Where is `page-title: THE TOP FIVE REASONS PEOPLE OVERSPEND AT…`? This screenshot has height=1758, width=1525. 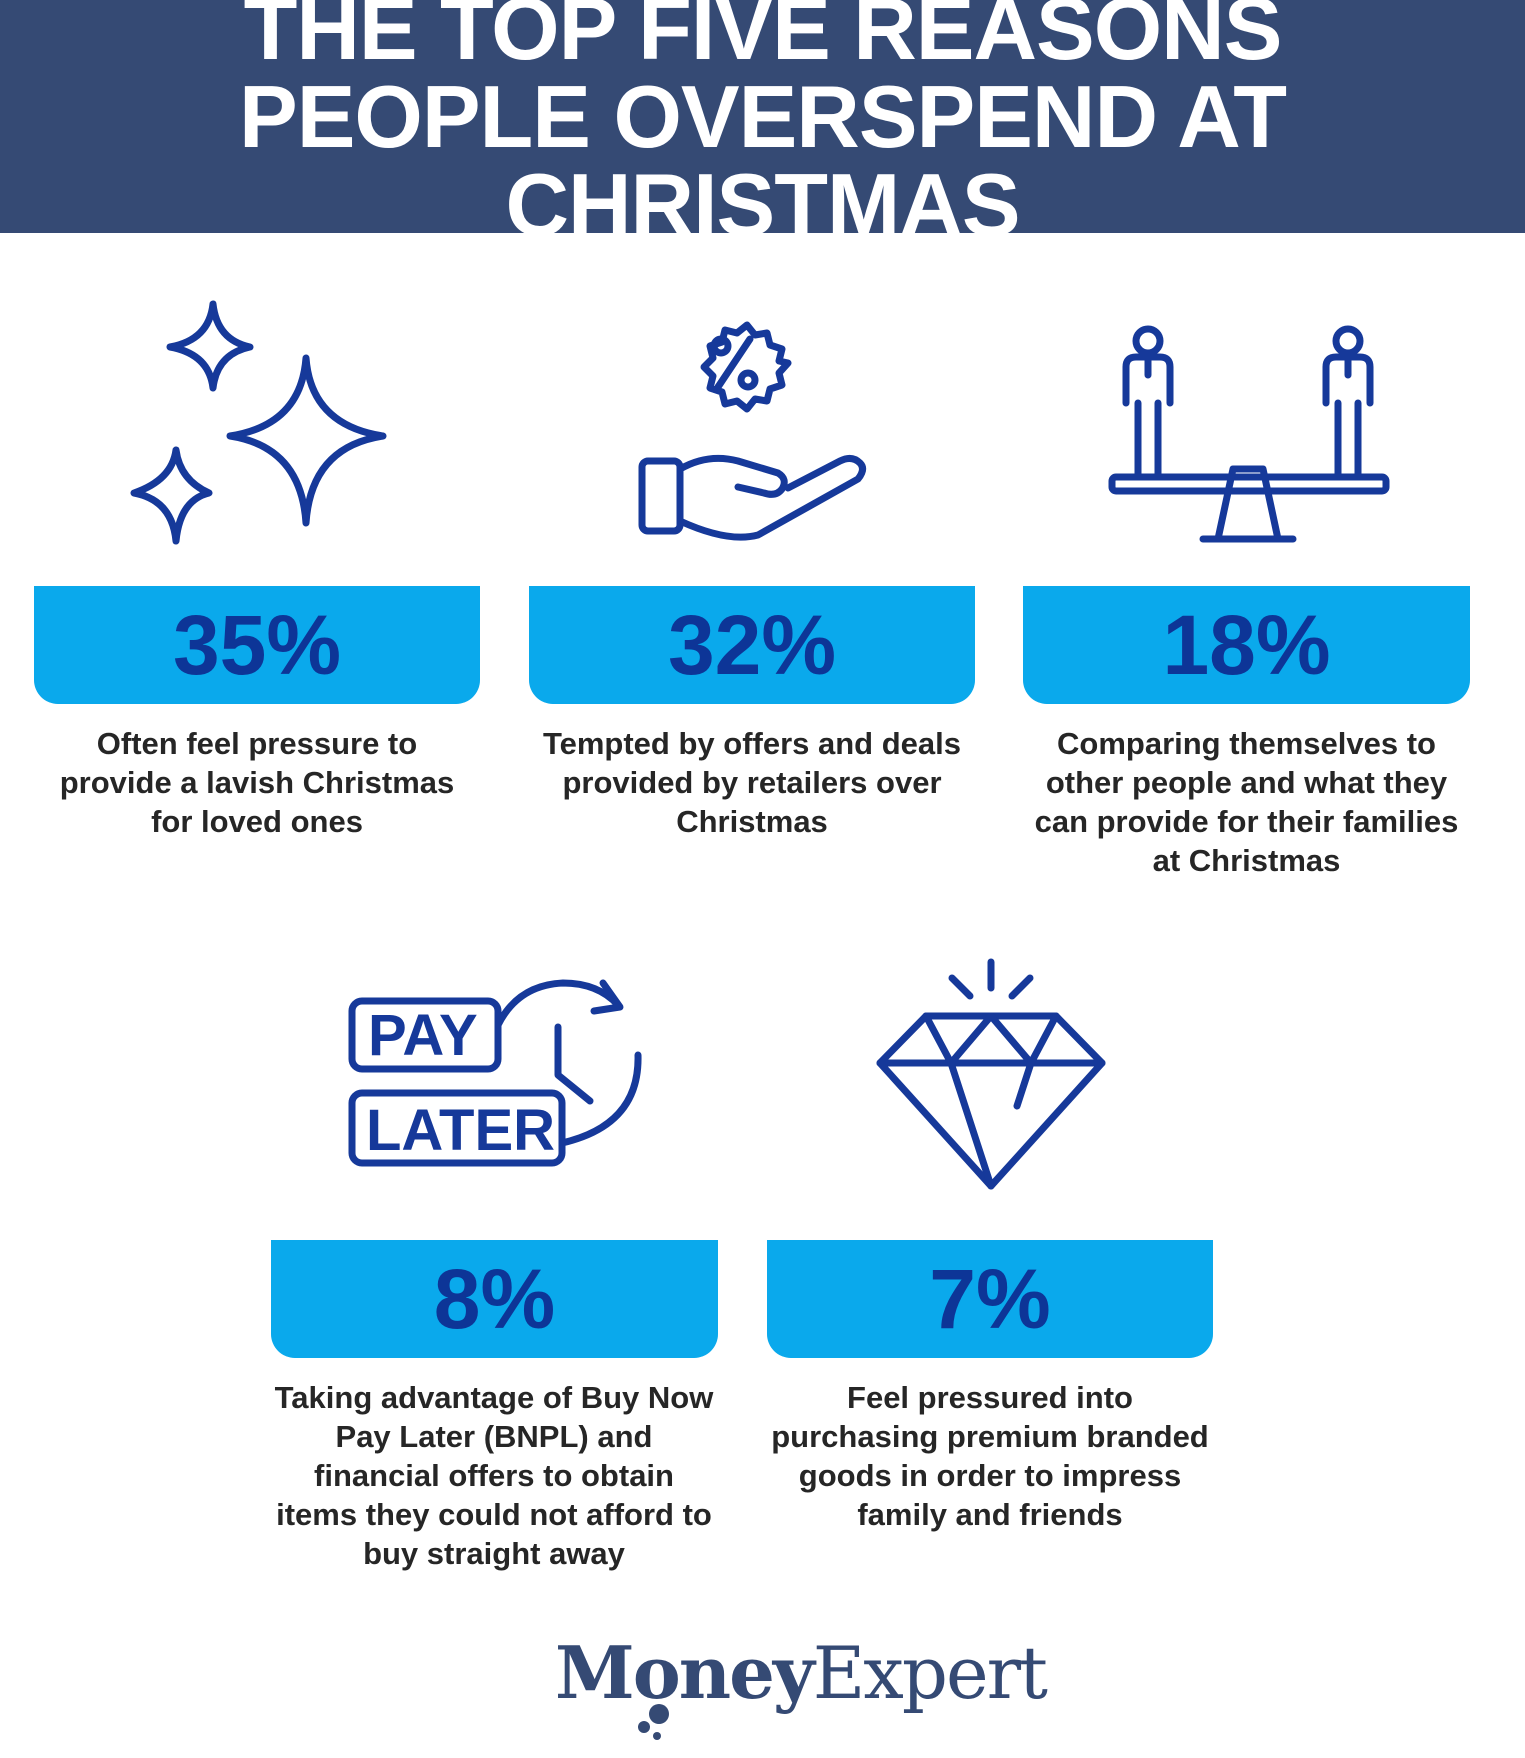 page-title: THE TOP FIVE REASONS PEOPLE OVERSPEND AT… is located at coordinates (763, 127).